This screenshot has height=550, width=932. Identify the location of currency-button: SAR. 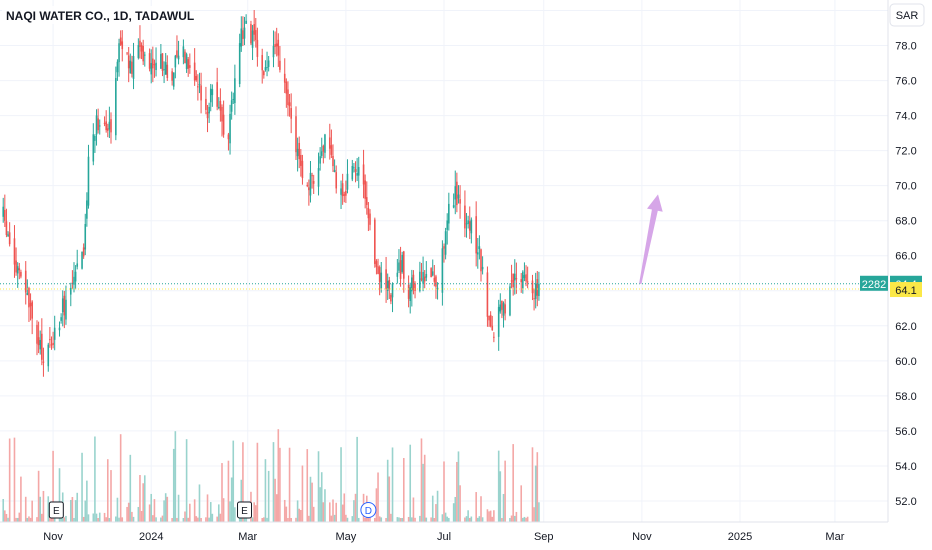
(907, 16).